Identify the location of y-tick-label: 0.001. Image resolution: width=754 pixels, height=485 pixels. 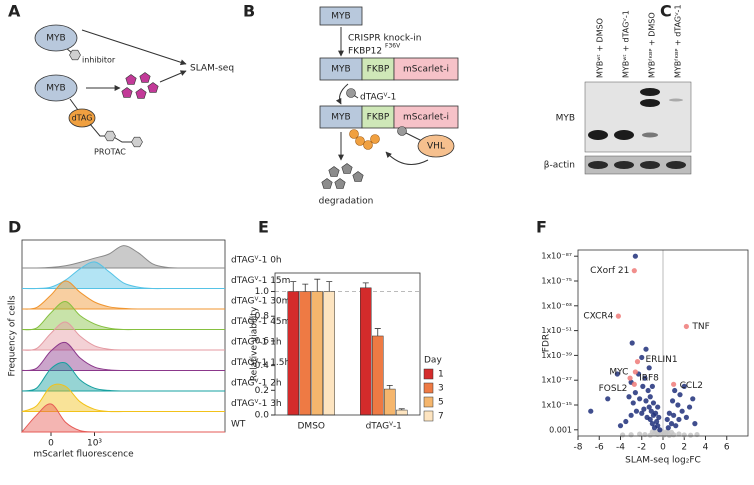
(560, 429).